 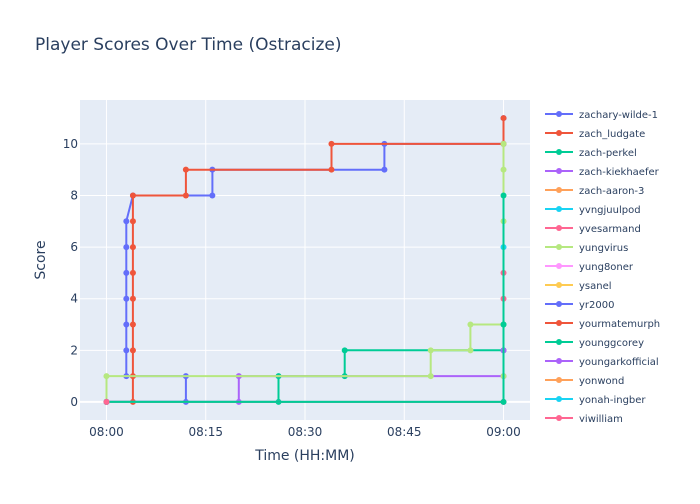 What do you see at coordinates (106, 432) in the screenshot?
I see `x-tick-label: 08:00` at bounding box center [106, 432].